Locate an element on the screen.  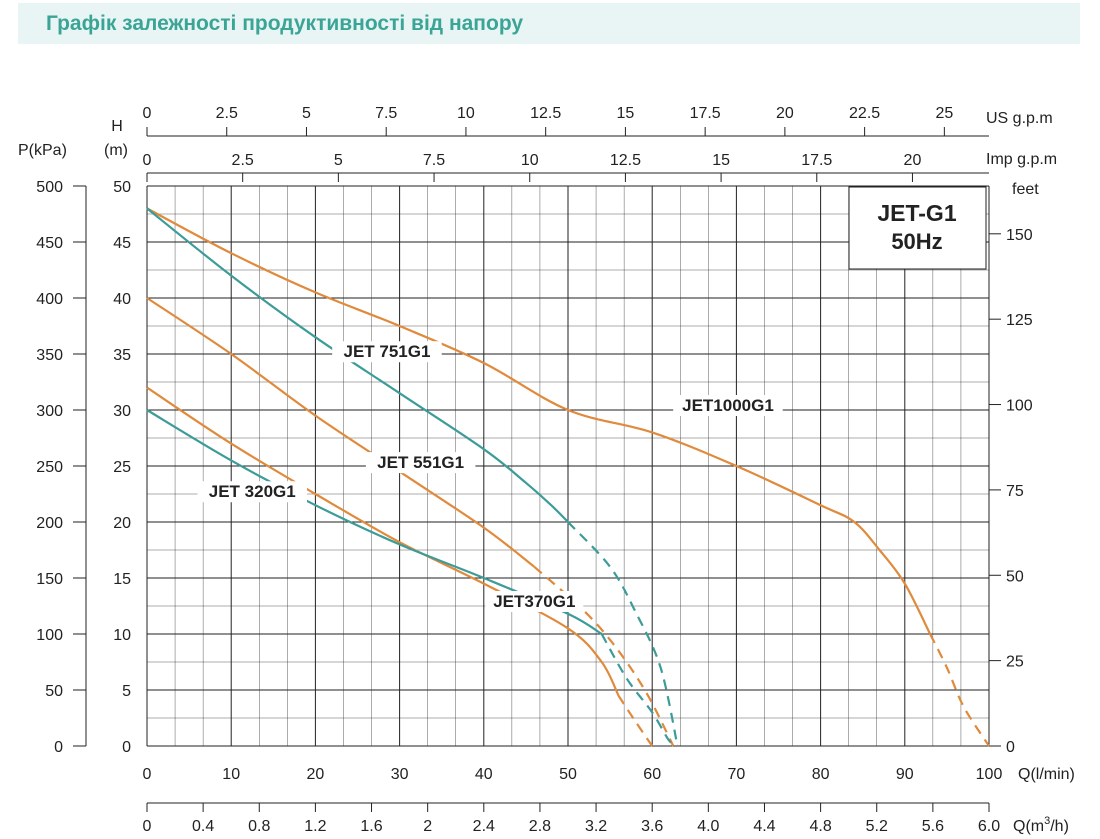
x-tick-label-us: 25 is located at coordinates (944, 113).